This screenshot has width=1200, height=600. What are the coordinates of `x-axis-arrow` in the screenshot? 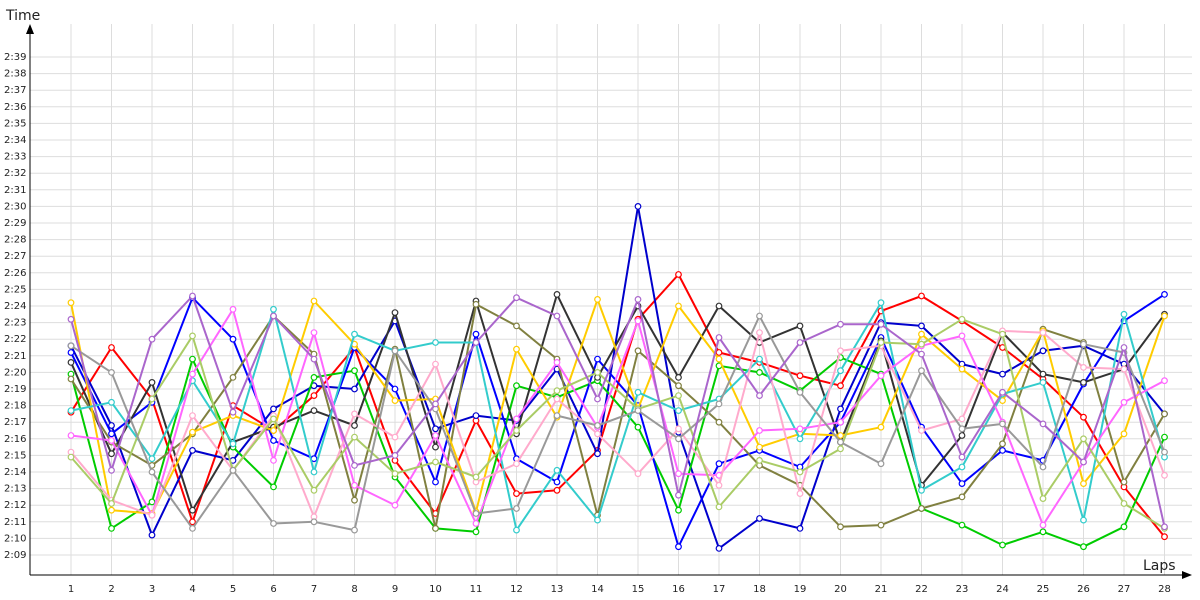 It's located at (1187, 575).